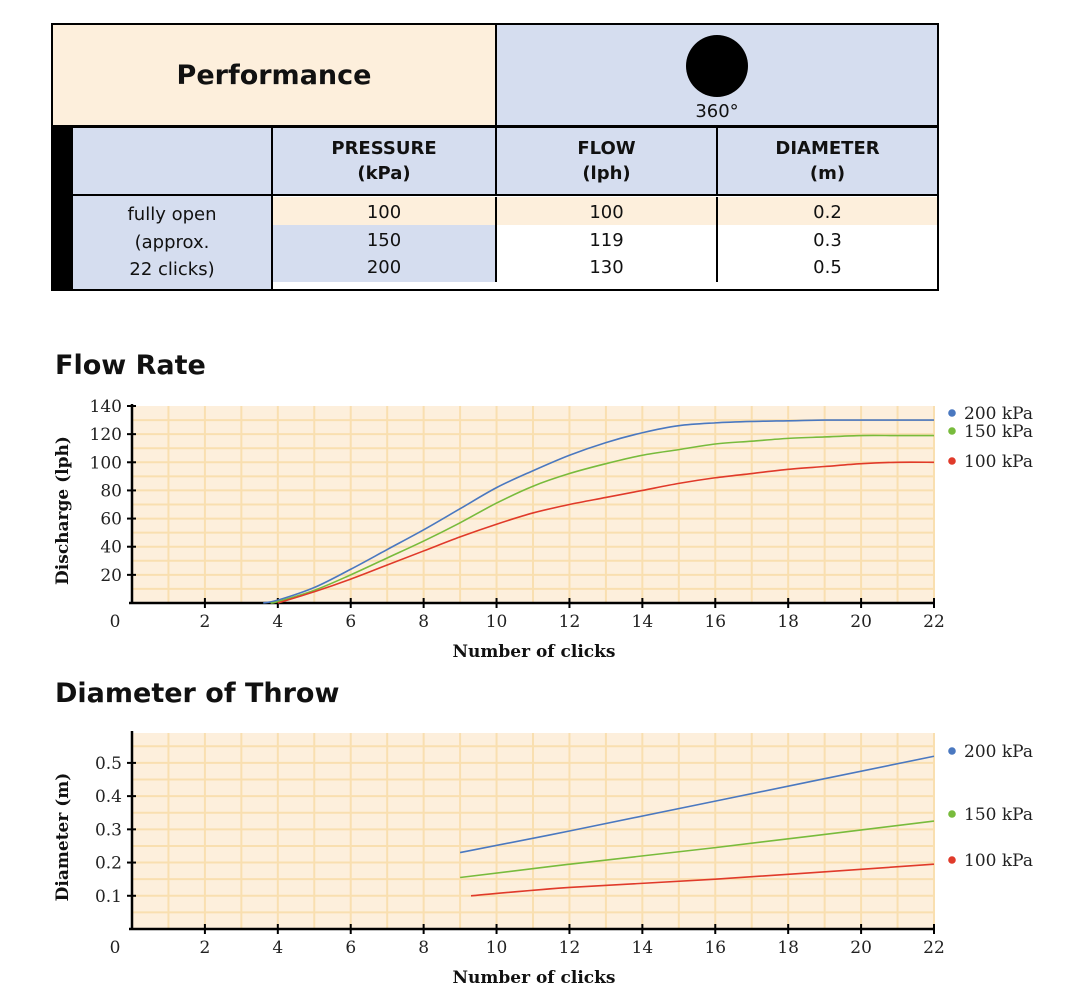  What do you see at coordinates (717, 111) in the screenshot?
I see `spray-angle: 360°` at bounding box center [717, 111].